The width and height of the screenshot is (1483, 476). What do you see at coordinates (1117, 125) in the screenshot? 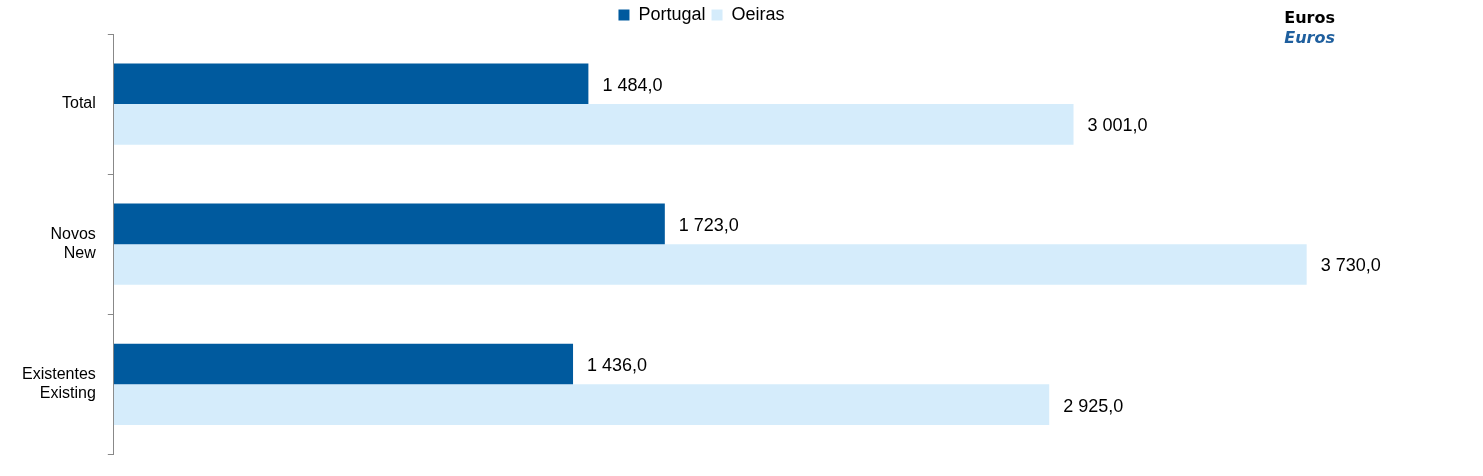
I see `data-label: 3 001,0` at bounding box center [1117, 125].